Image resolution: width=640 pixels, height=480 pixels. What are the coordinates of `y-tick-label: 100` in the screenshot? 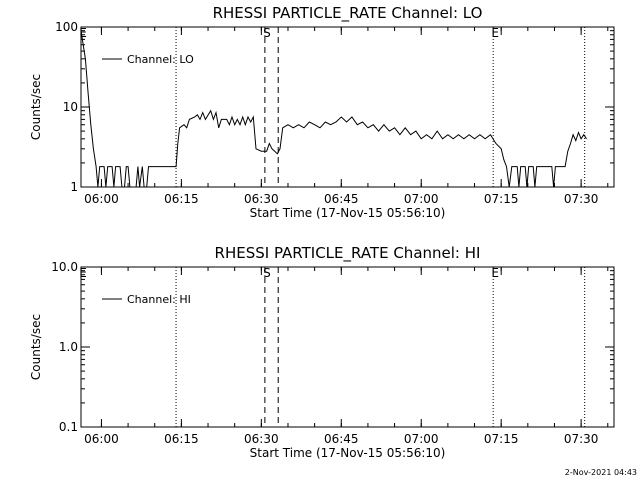 It's located at (66, 27).